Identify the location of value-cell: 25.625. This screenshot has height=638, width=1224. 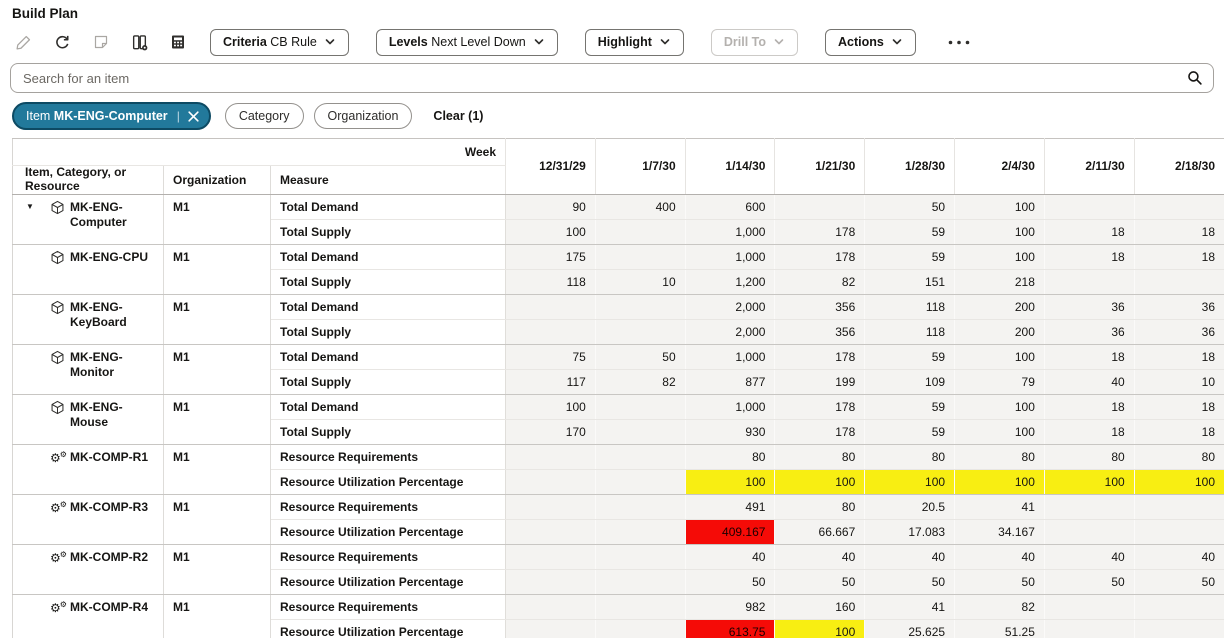
(909, 628).